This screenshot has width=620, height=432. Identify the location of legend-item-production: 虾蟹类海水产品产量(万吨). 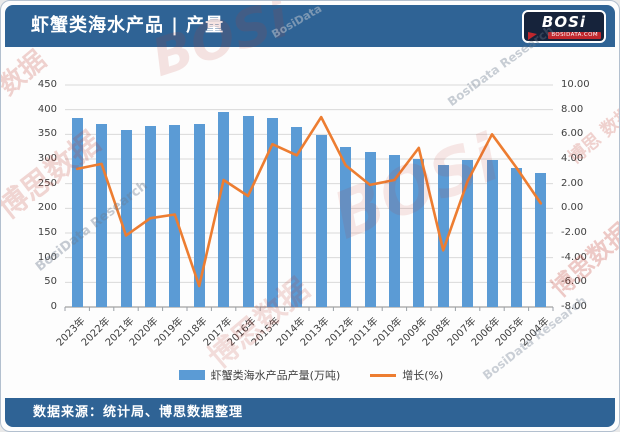
(259, 375).